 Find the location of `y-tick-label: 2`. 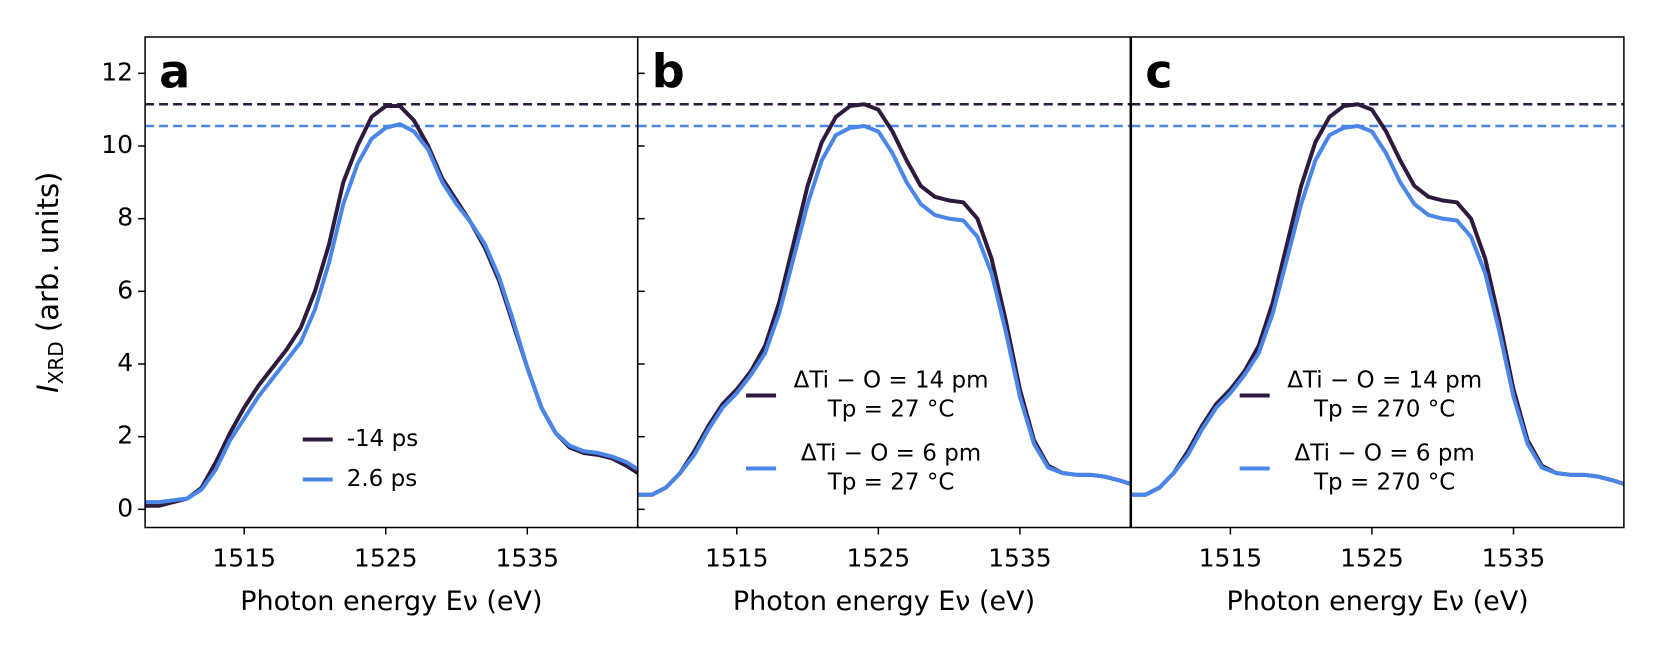

y-tick-label: 2 is located at coordinates (125, 435).